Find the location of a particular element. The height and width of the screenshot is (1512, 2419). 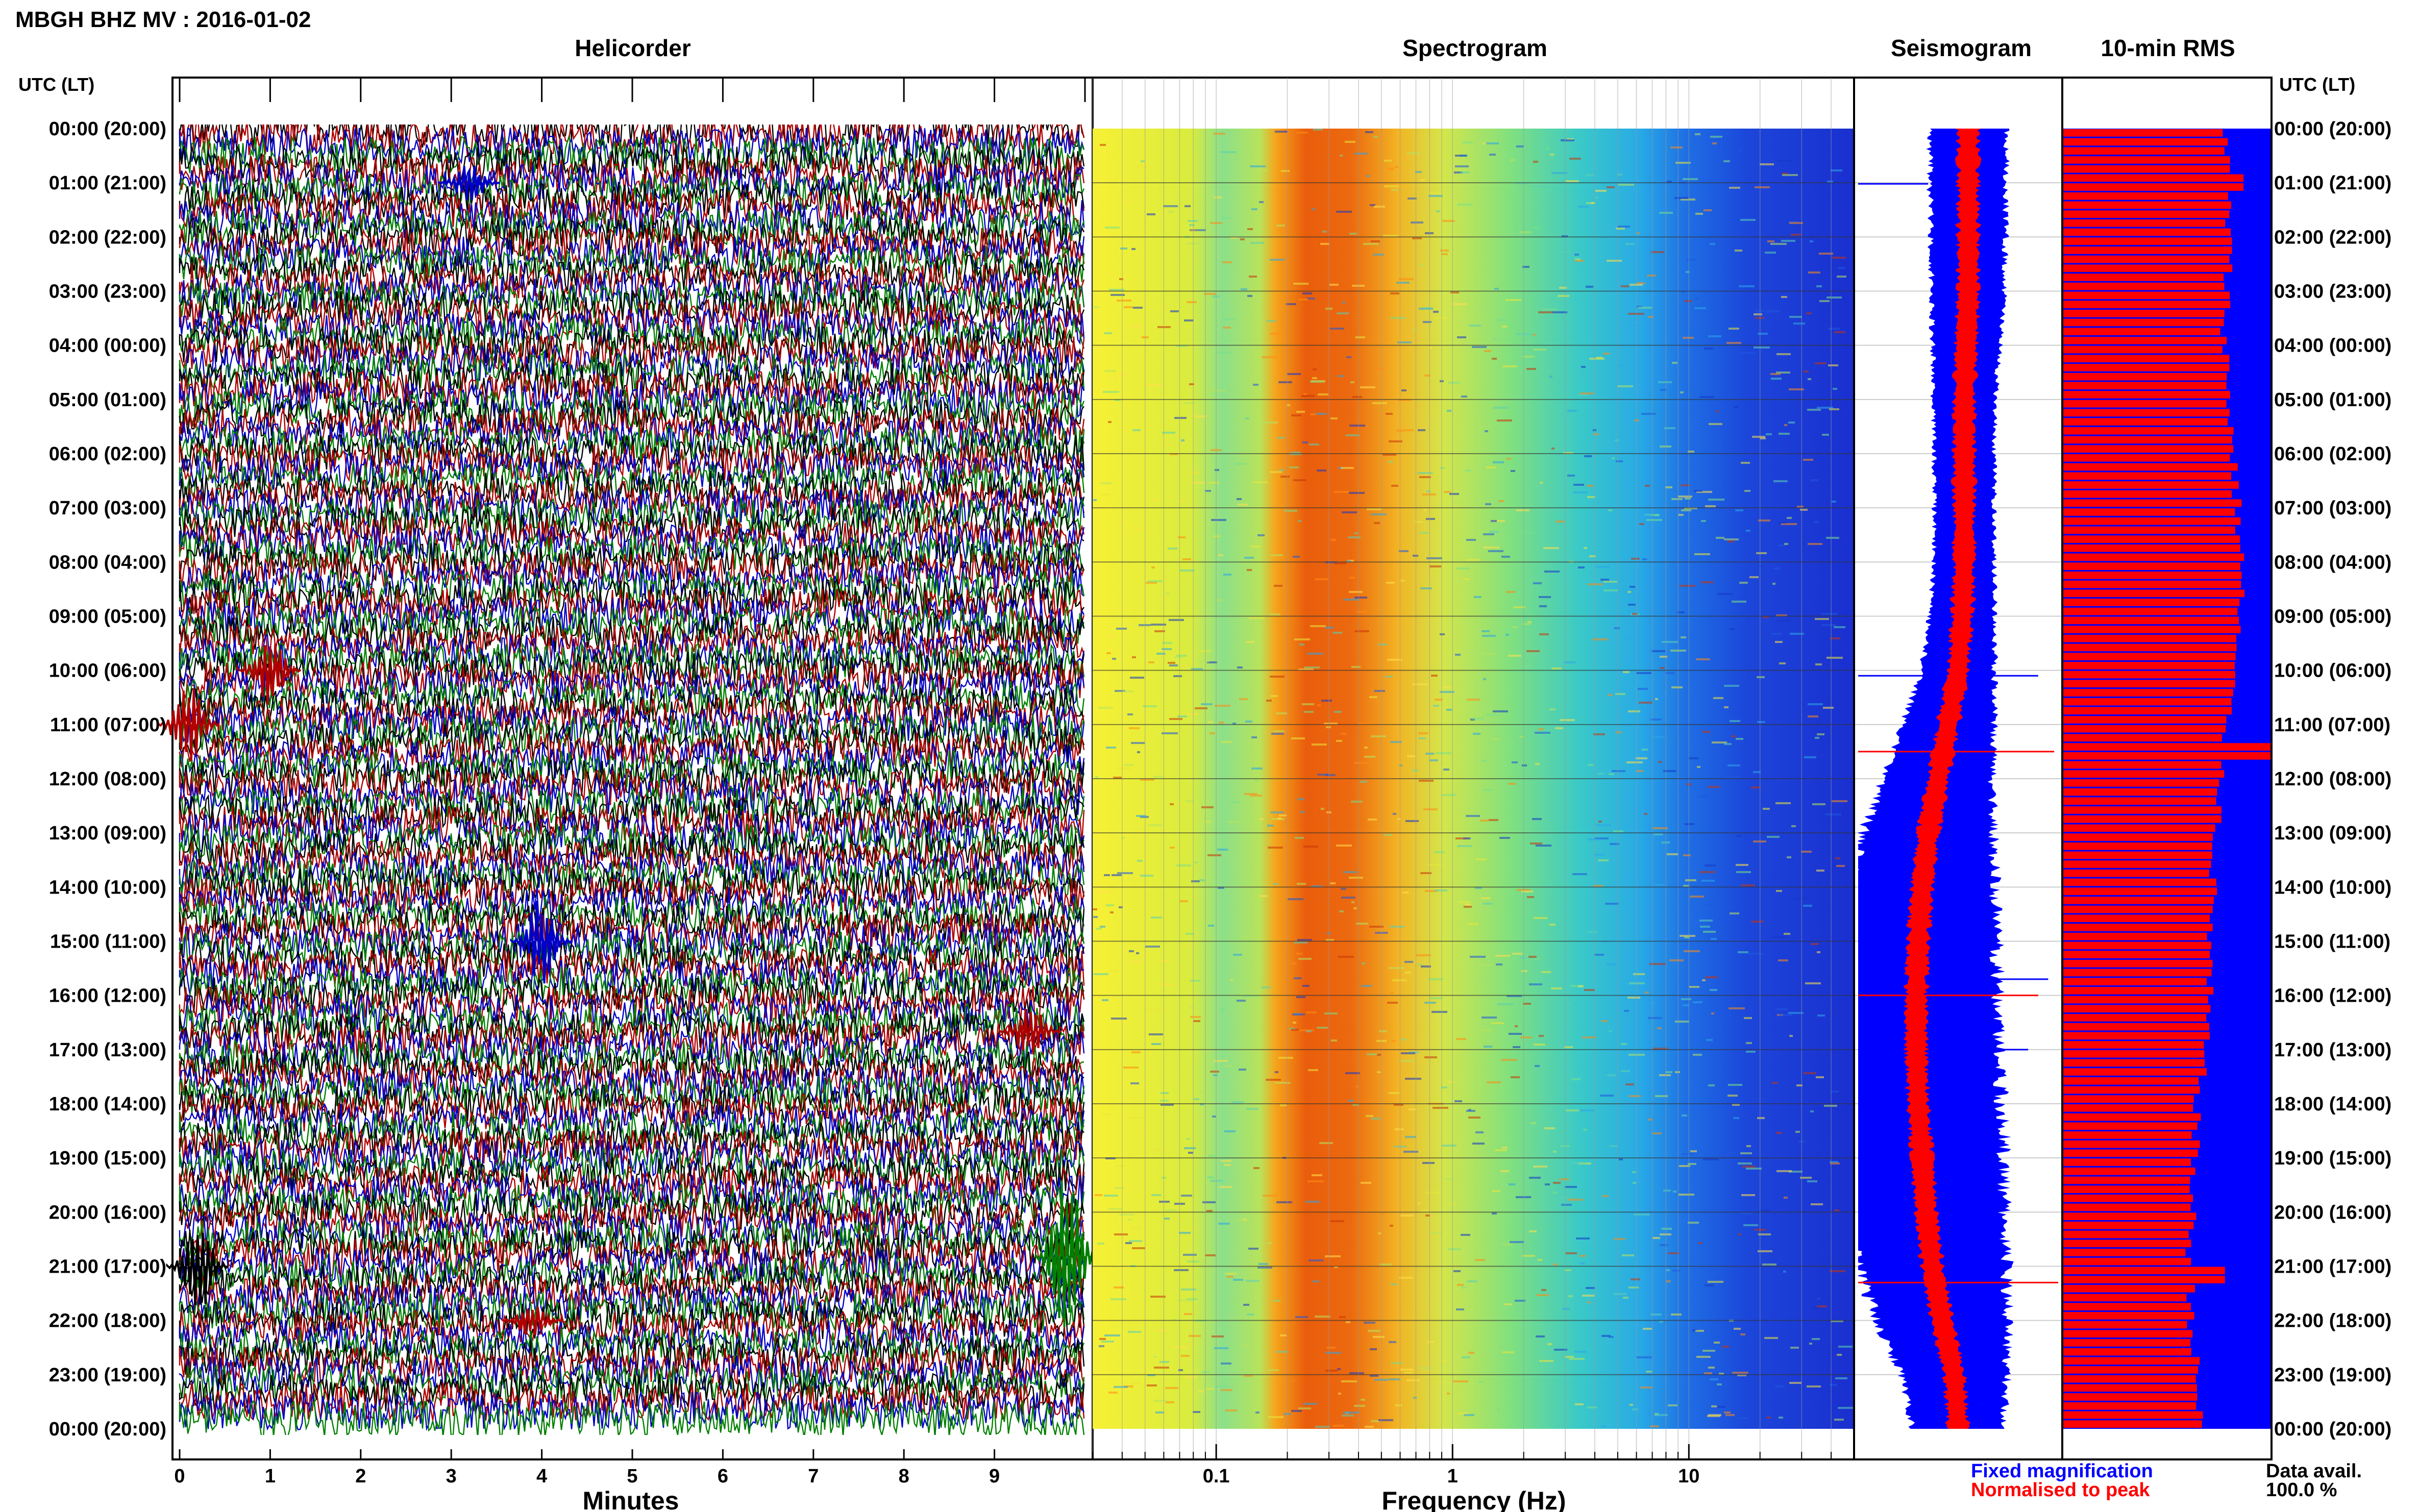

time-label-left: 04:00 (00:00) is located at coordinates (107, 346).